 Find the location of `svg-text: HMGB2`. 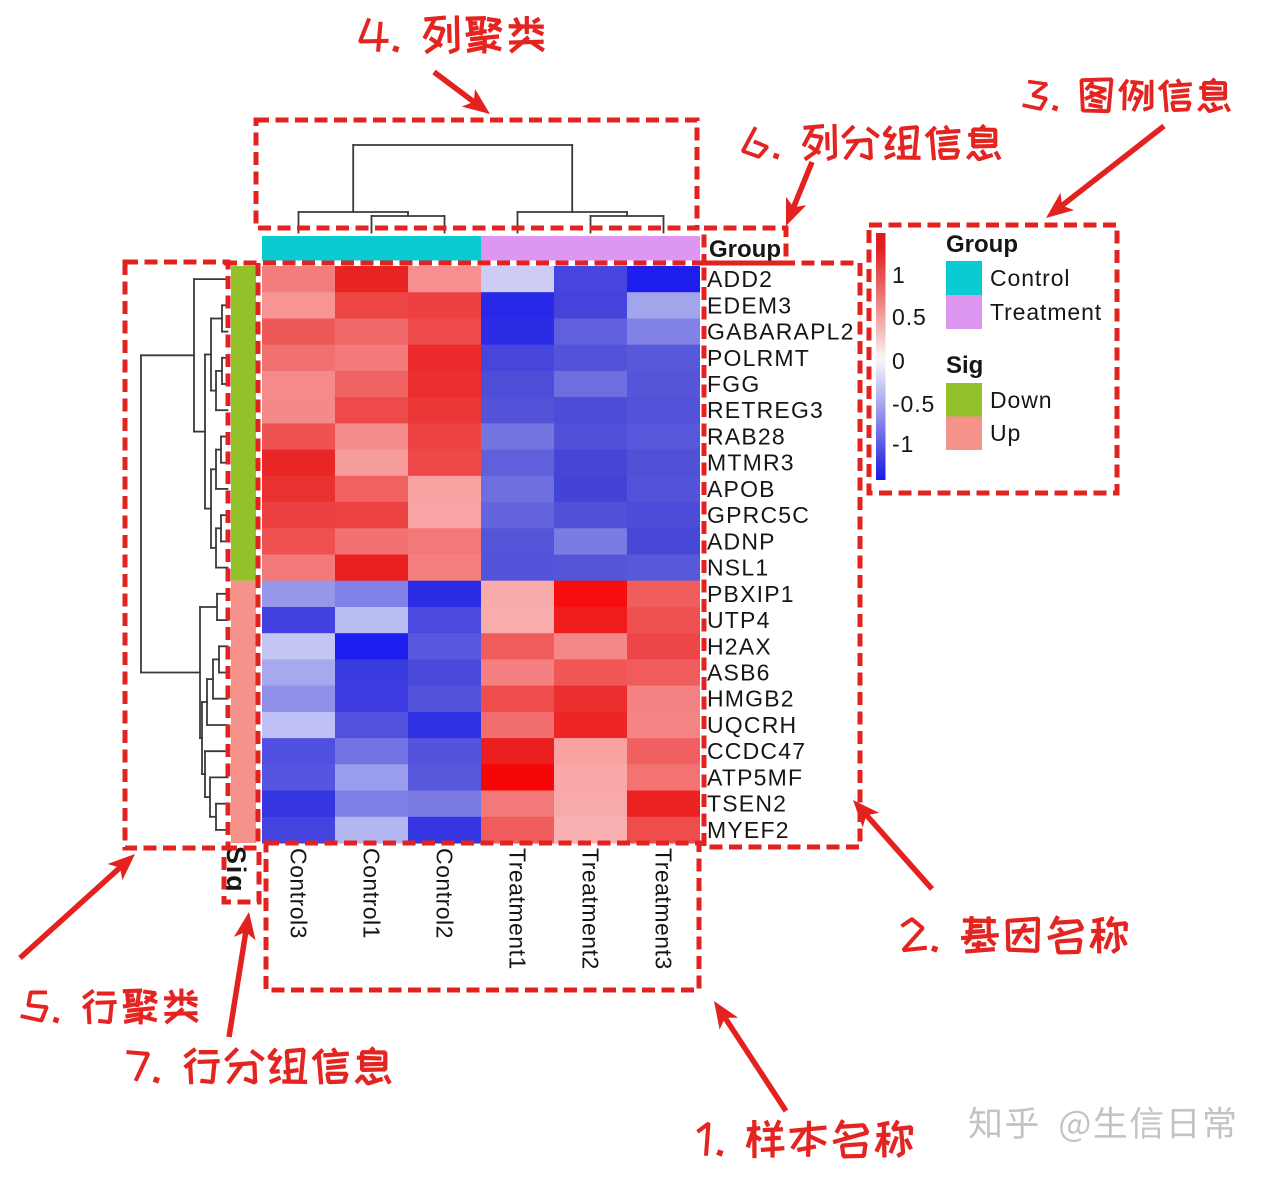

svg-text: HMGB2 is located at coordinates (751, 699).